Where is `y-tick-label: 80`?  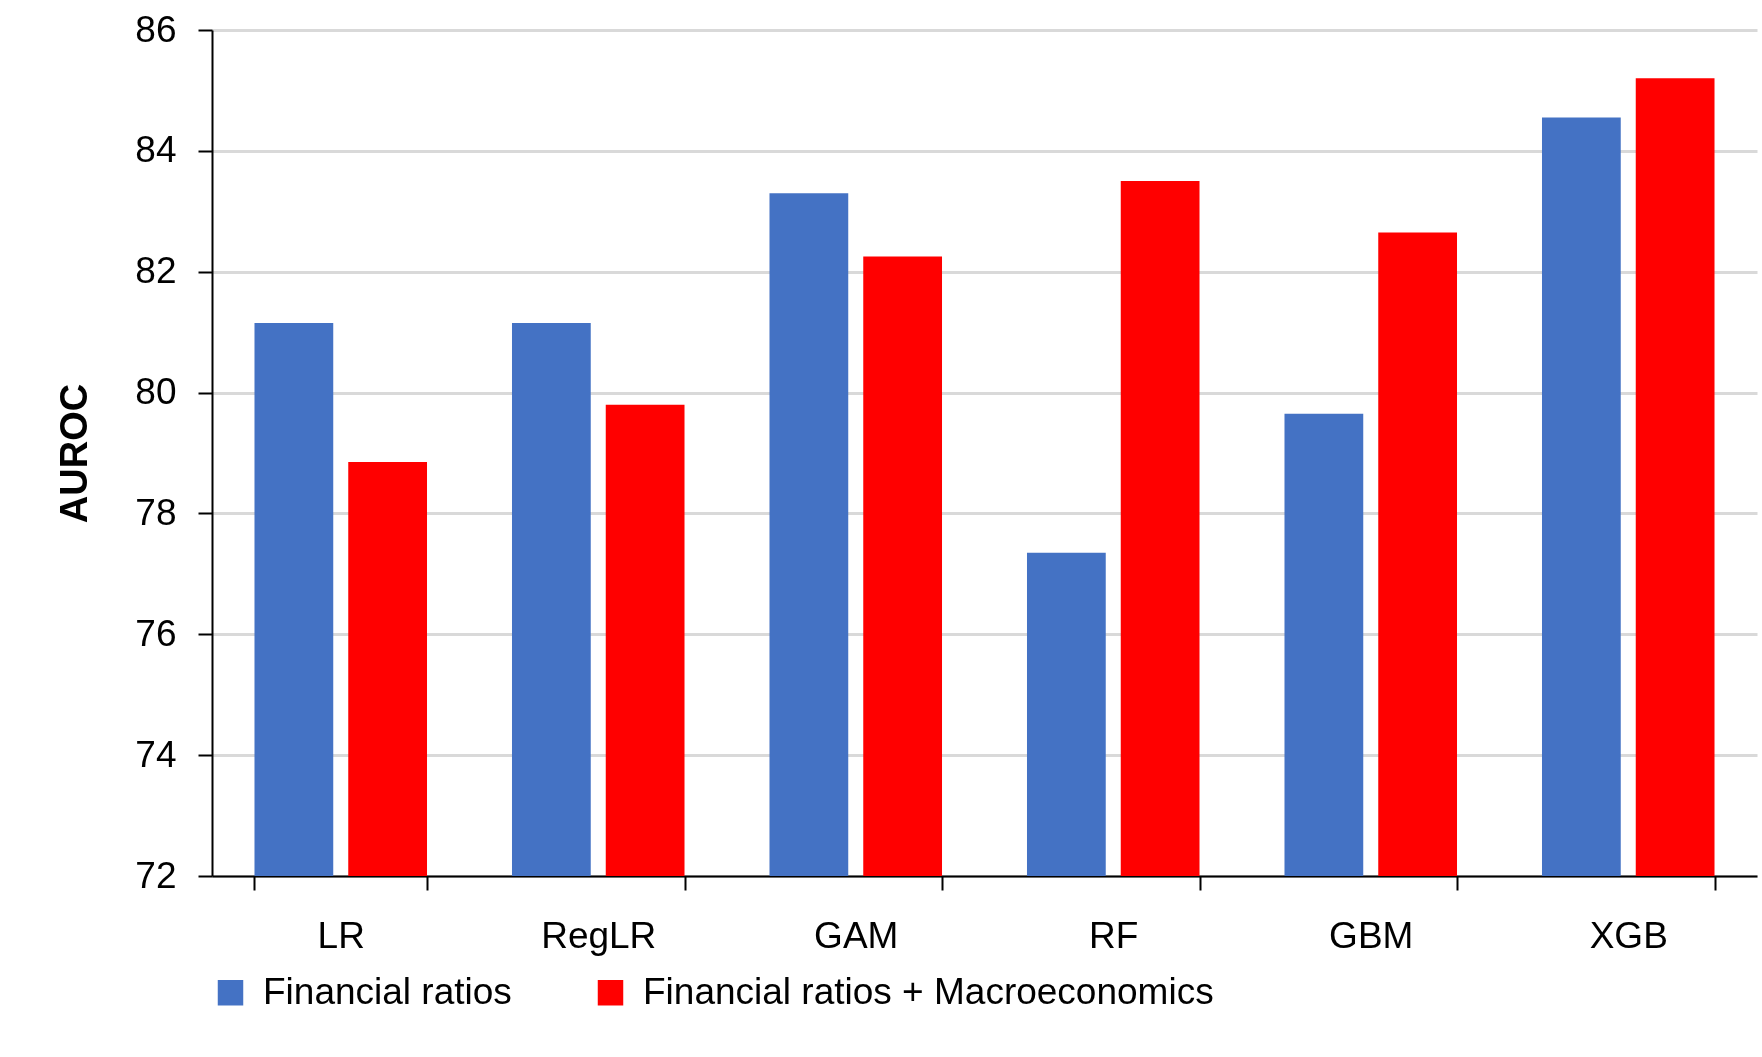
y-tick-label: 80 is located at coordinates (156, 392).